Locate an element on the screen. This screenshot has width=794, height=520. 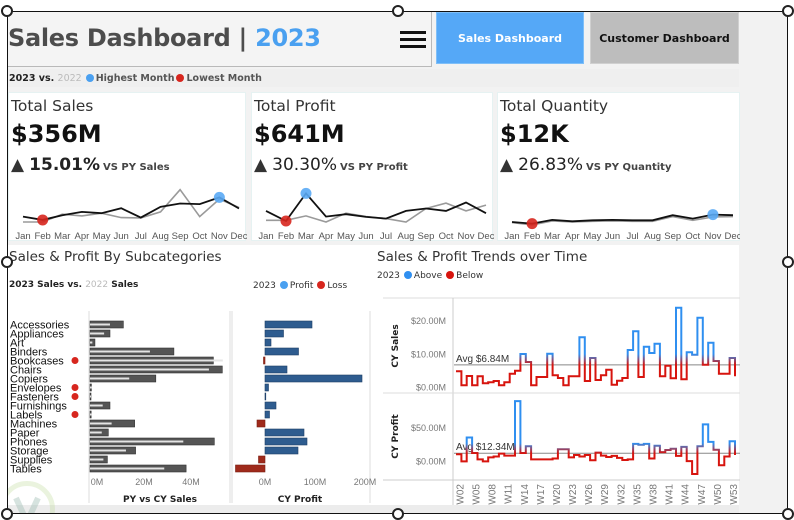
sales-legend-suffix: Sales is located at coordinates (125, 285).